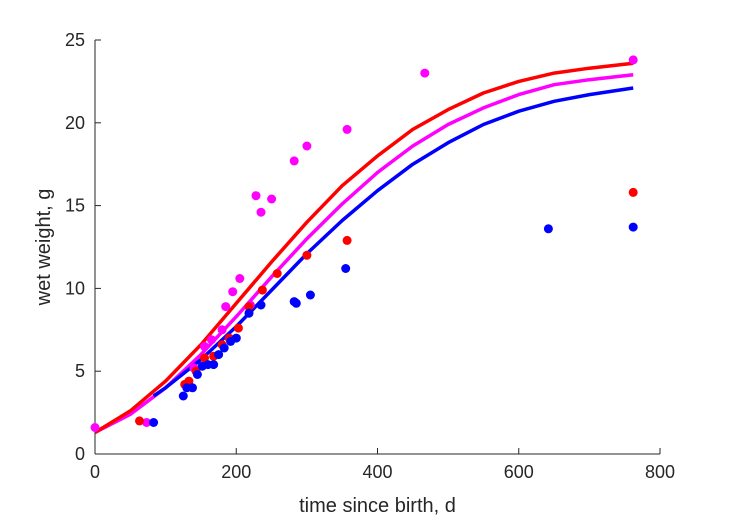 This screenshot has height=521, width=729. What do you see at coordinates (660, 472) in the screenshot?
I see `x-tick-label: 800` at bounding box center [660, 472].